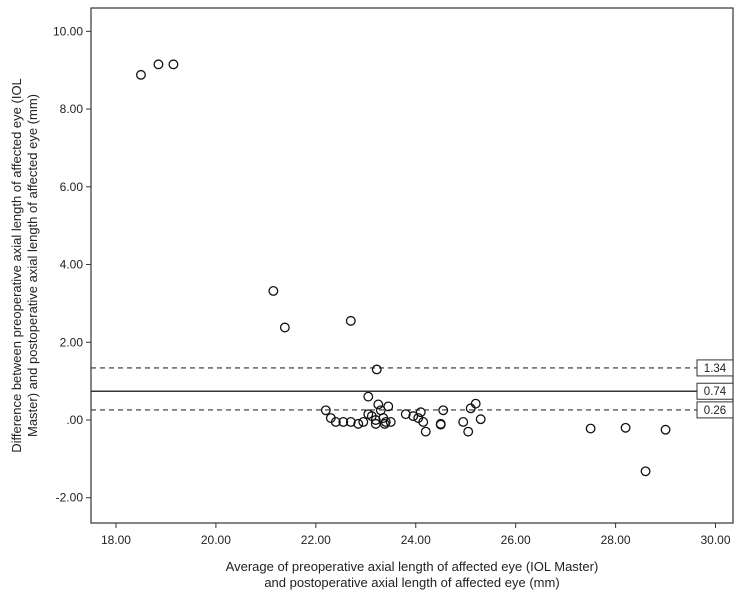  Describe the element at coordinates (715, 540) in the screenshot. I see `x-tick-label: 30.00` at that location.